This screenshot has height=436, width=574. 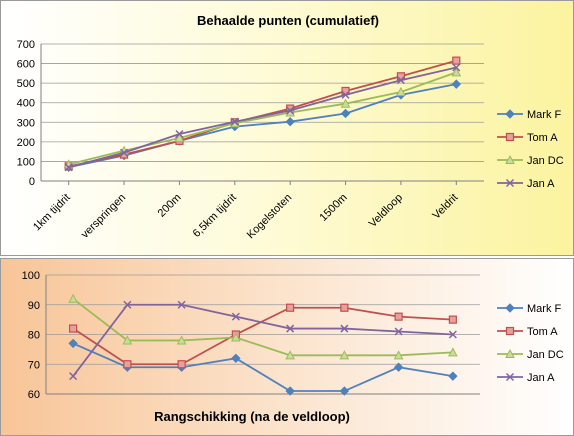 What do you see at coordinates (26, 45) in the screenshot?
I see `cumulative-y-tick-label: 700` at bounding box center [26, 45].